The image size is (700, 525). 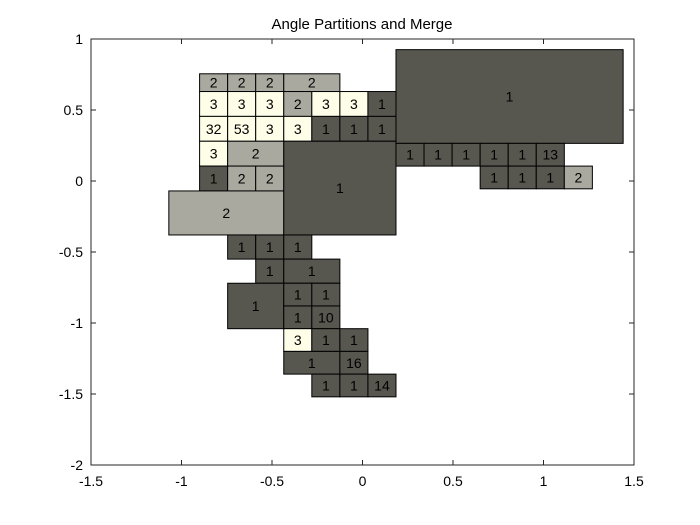 I want to click on y-tick-label-6: 1, so click(x=79, y=39).